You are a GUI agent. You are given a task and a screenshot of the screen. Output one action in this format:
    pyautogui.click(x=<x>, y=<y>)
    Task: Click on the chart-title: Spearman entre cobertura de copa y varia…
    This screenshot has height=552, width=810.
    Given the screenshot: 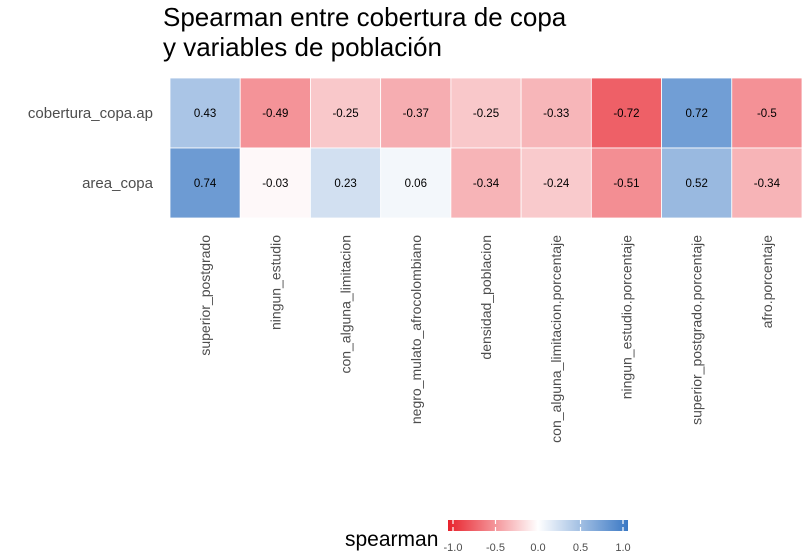 What is the action you would take?
    pyautogui.click(x=365, y=32)
    